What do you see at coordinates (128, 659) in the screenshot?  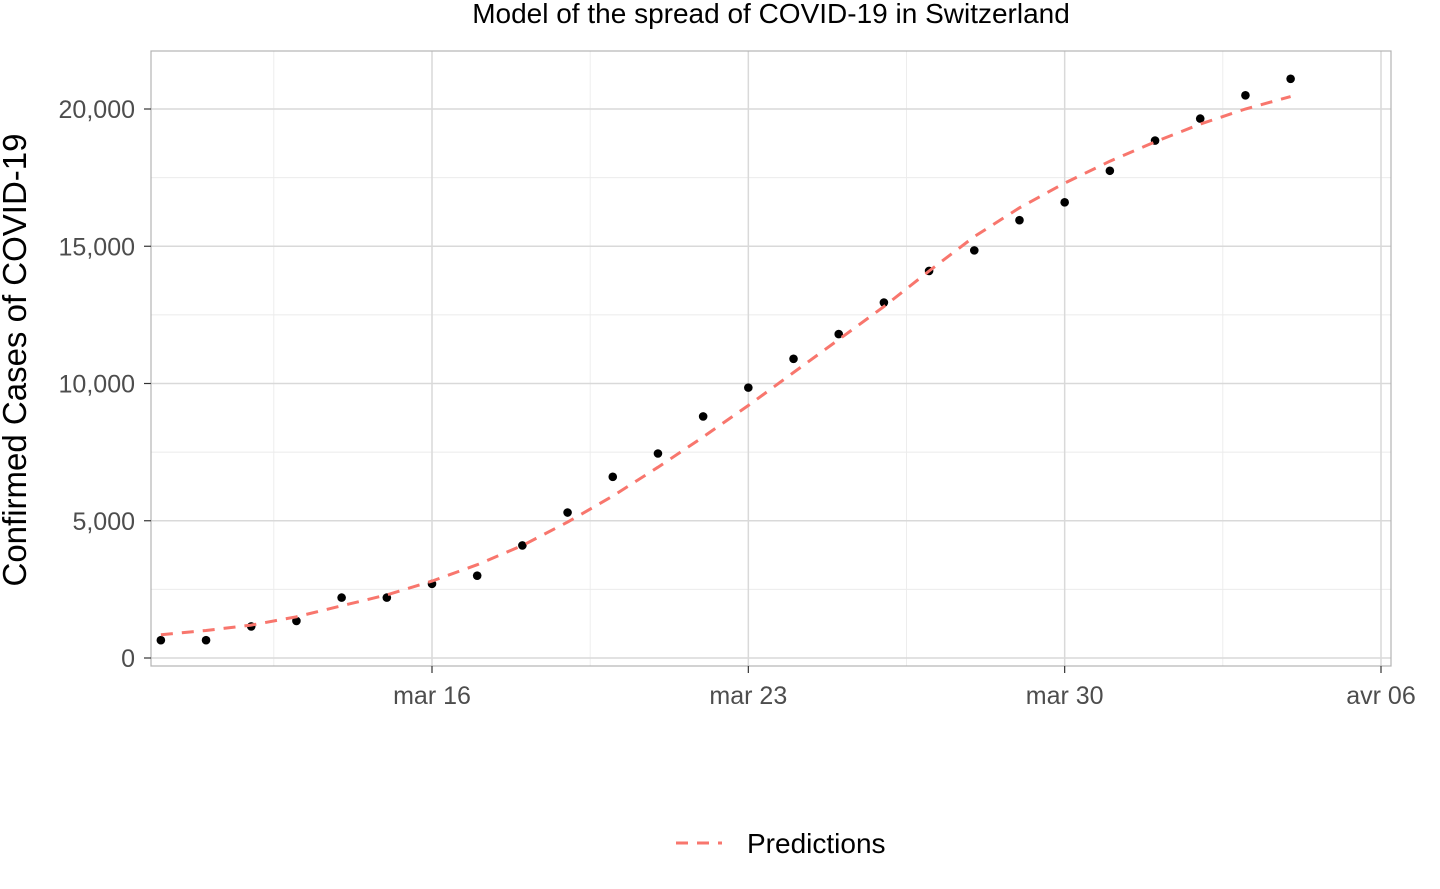 I see `y-tick-label: 0` at bounding box center [128, 659].